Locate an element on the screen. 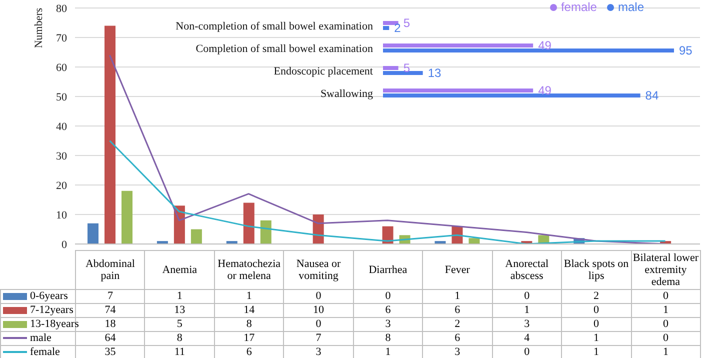 The width and height of the screenshot is (708, 358). y-tick-label: Non-completion of small bowel examination is located at coordinates (275, 26).